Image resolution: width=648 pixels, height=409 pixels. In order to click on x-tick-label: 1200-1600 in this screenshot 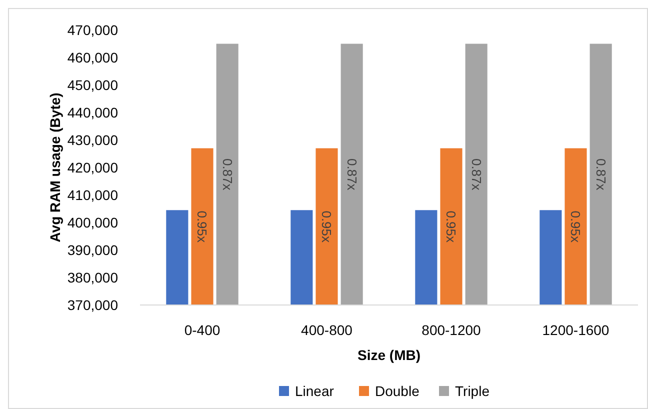, I will do `click(576, 330)`.